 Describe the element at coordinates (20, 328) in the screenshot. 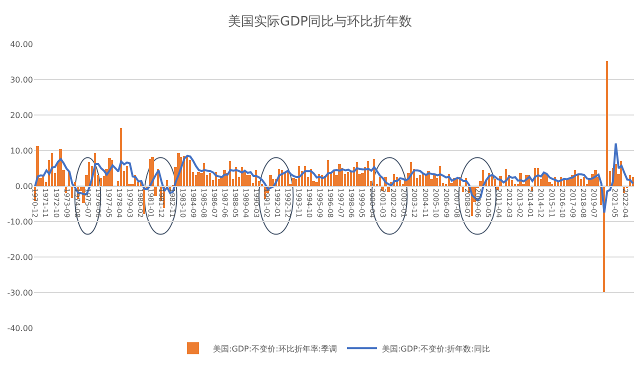

I see `y-tick-label: -40.00` at that location.